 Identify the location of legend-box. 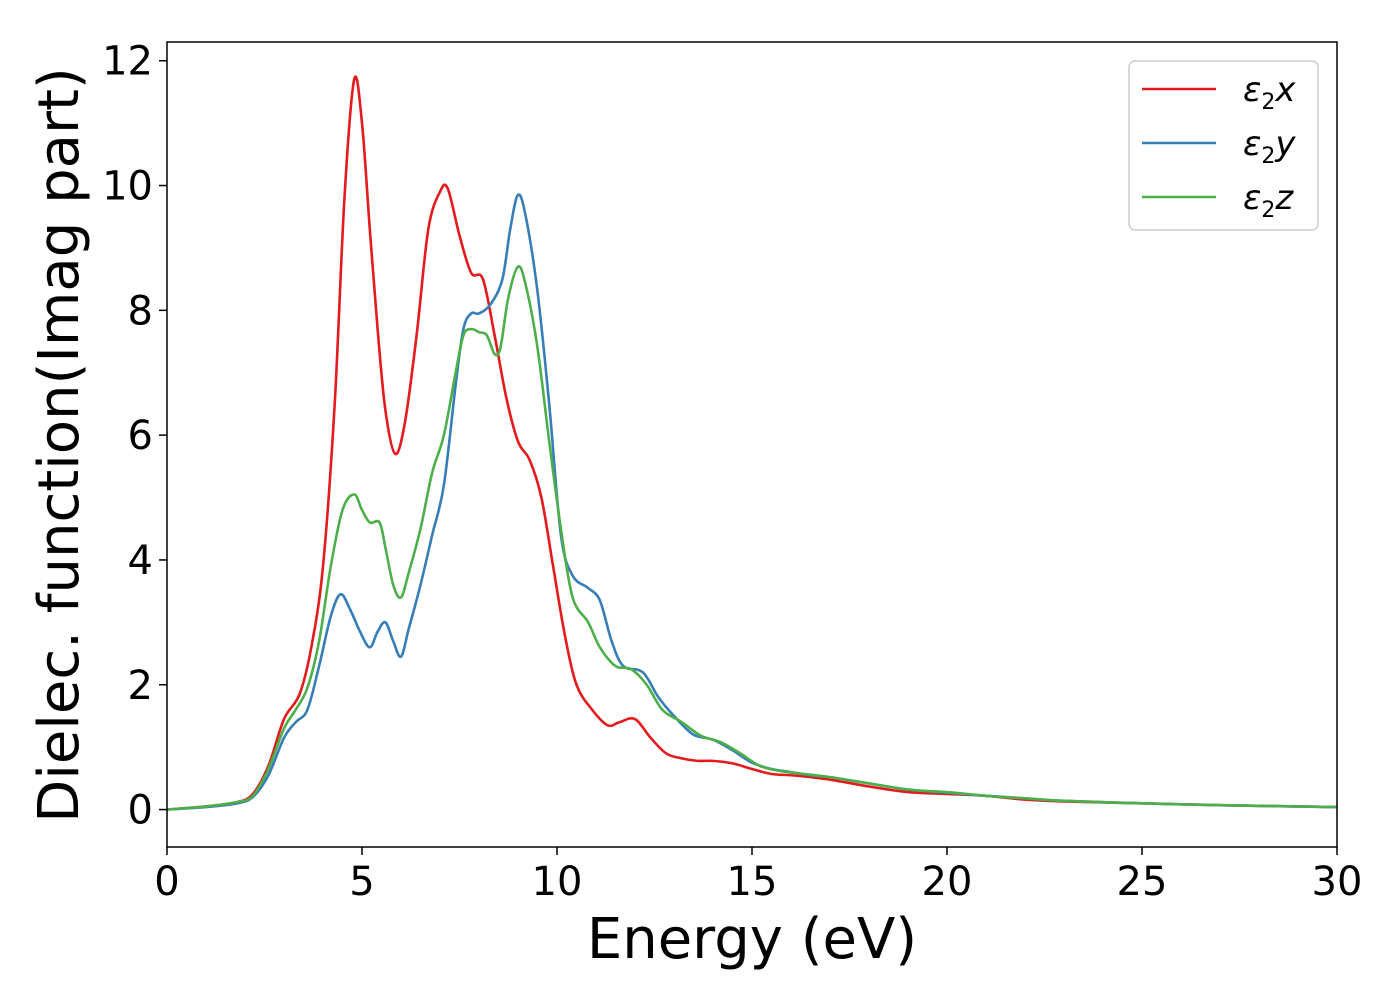
(1223, 145).